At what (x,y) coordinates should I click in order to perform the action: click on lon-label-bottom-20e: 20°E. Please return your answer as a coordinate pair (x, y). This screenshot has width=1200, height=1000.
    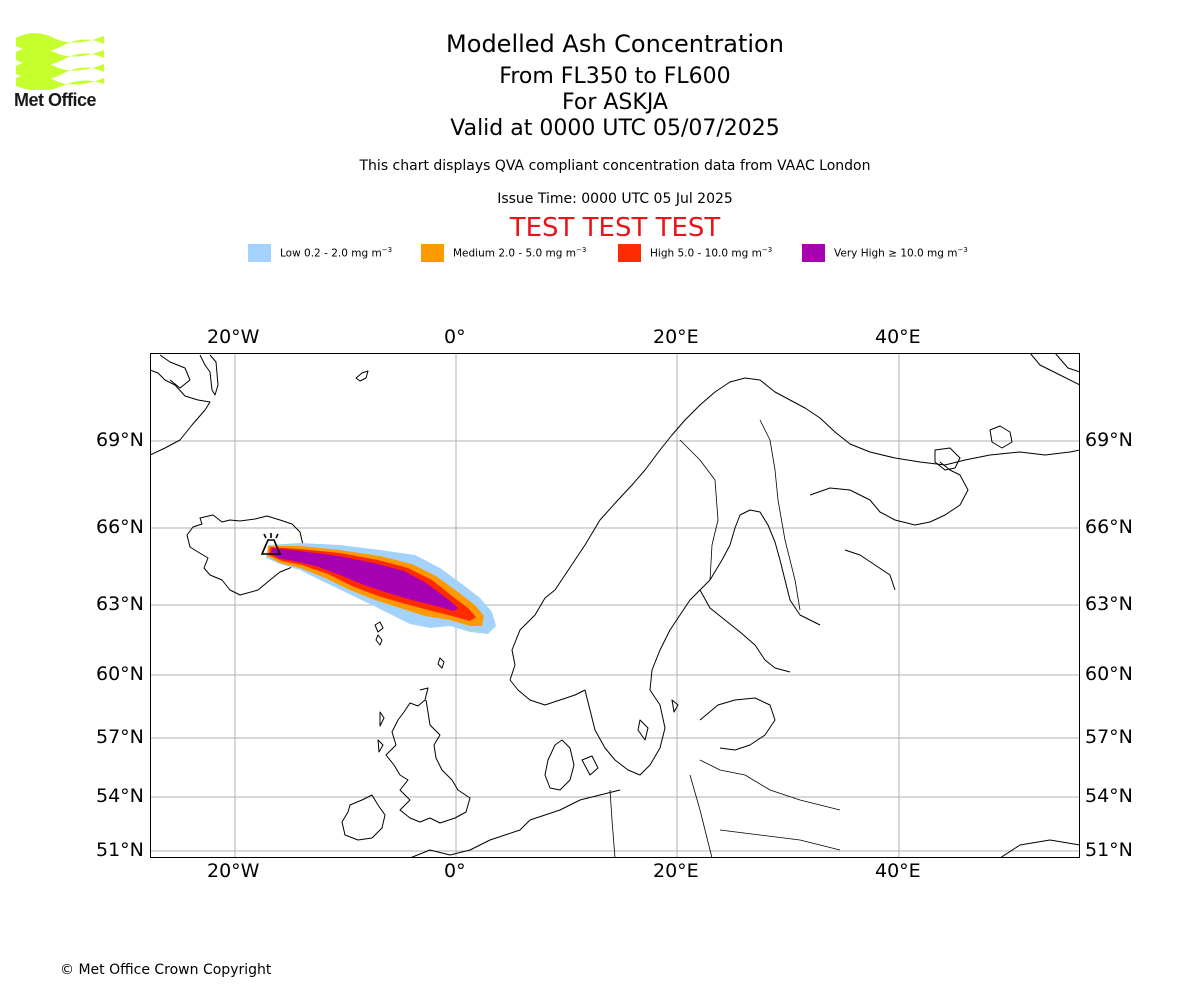
    Looking at the image, I should click on (676, 871).